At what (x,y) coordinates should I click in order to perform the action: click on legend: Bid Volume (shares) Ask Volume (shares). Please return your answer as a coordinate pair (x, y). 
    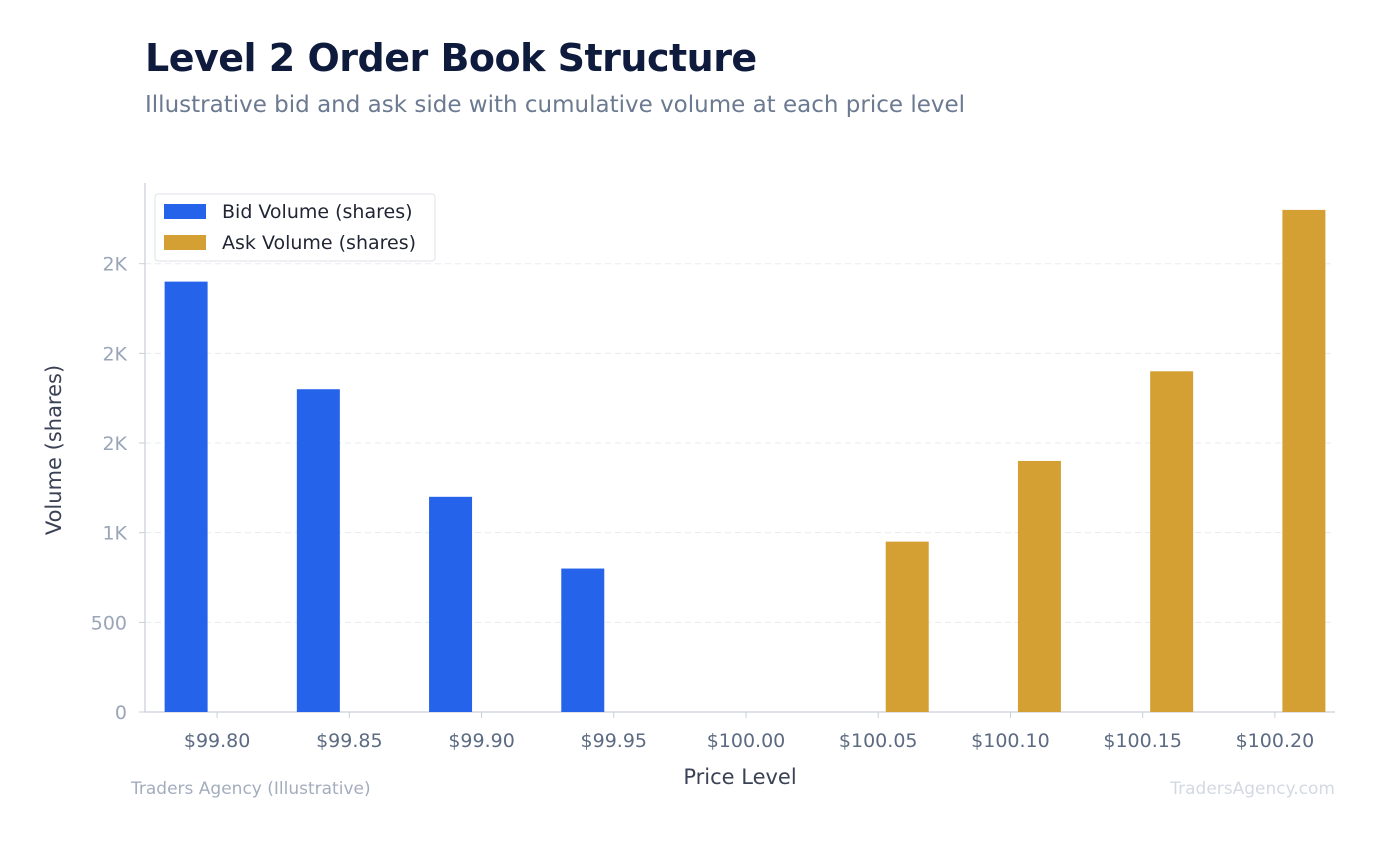
    Looking at the image, I should click on (295, 227).